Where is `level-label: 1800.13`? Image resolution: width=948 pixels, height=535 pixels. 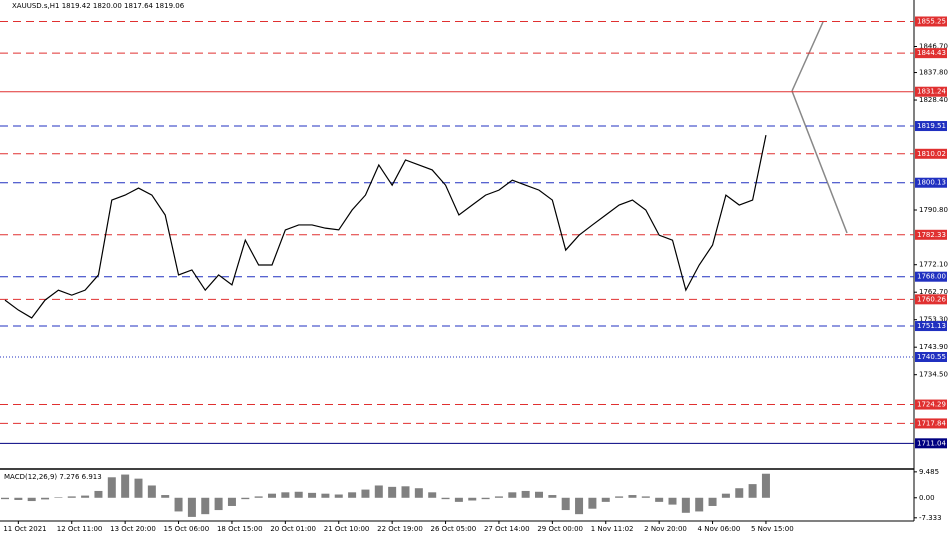 level-label: 1800.13 is located at coordinates (931, 183).